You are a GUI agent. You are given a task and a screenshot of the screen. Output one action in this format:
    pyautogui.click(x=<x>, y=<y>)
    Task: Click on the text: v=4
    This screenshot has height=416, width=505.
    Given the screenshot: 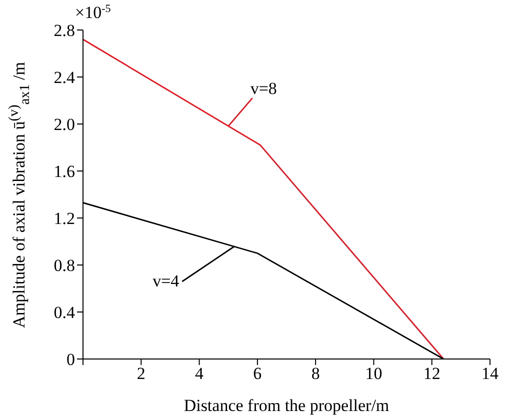 What is the action you would take?
    pyautogui.click(x=166, y=281)
    